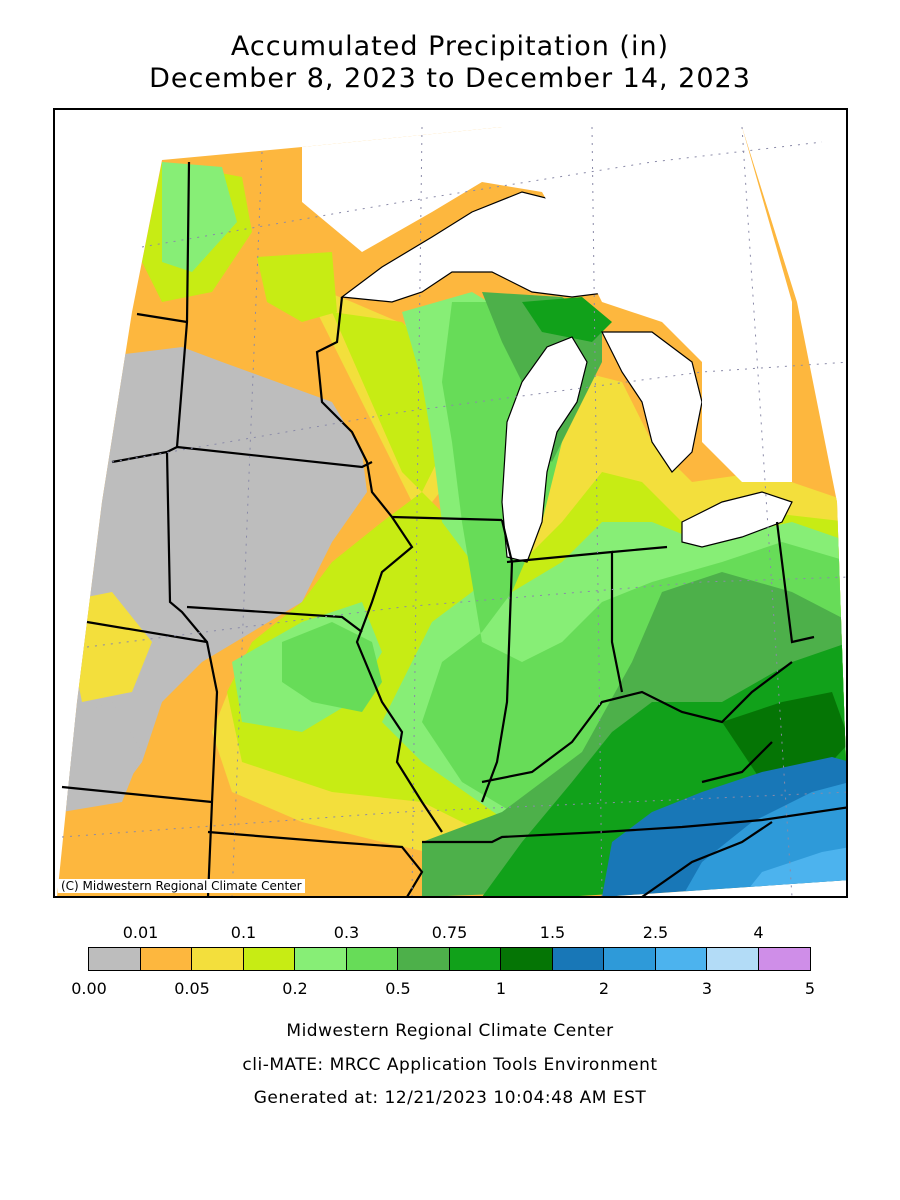 The image size is (900, 1200). Describe the element at coordinates (552, 932) in the screenshot. I see `legend-top-label: 1.5` at that location.